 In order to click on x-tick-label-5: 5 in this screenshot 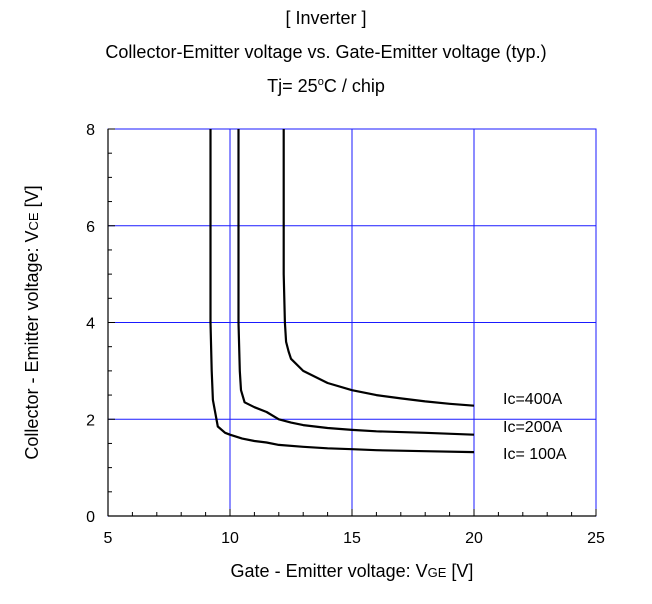, I will do `click(108, 538)`.